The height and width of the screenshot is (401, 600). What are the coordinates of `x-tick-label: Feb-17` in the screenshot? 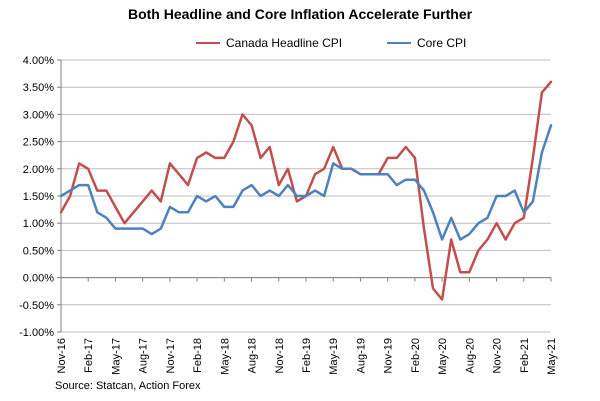 It's located at (89, 355).